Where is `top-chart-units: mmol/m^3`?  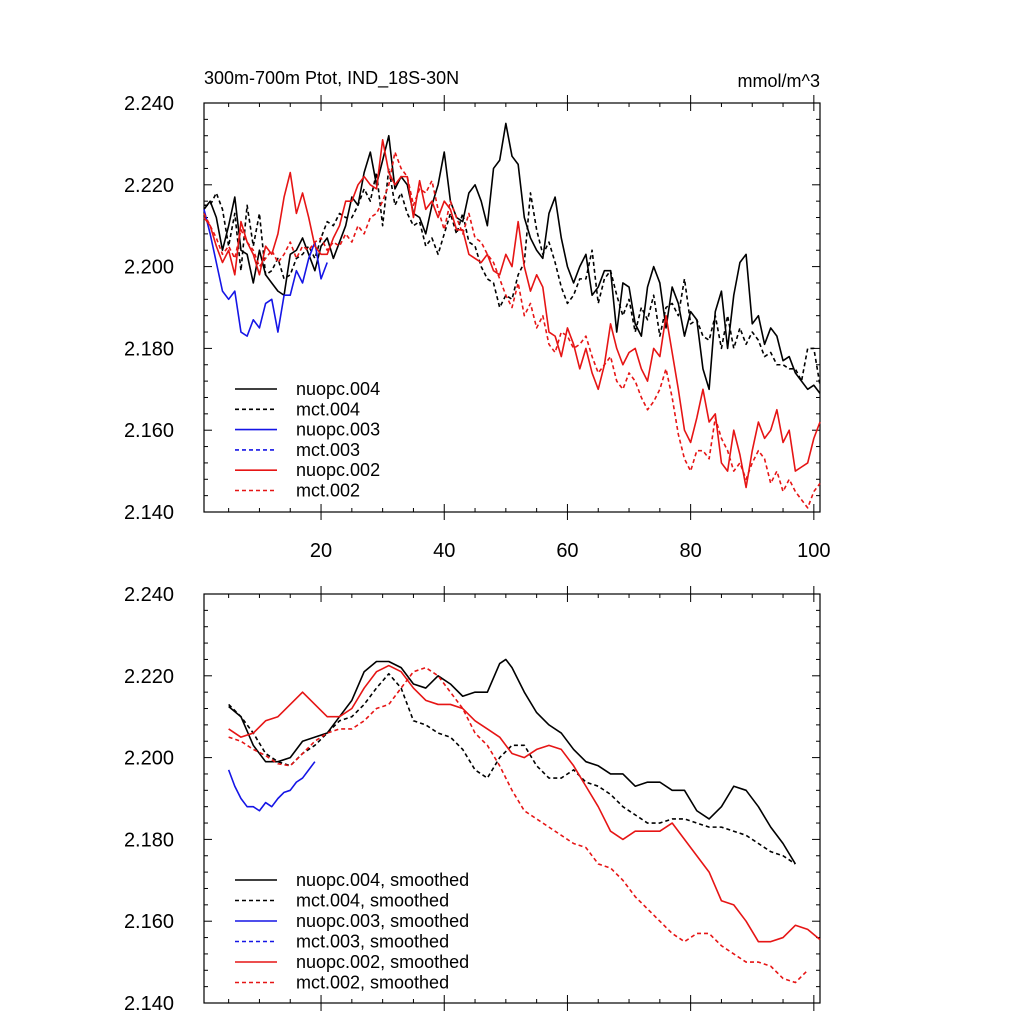
top-chart-units: mmol/m^3 is located at coordinates (779, 81).